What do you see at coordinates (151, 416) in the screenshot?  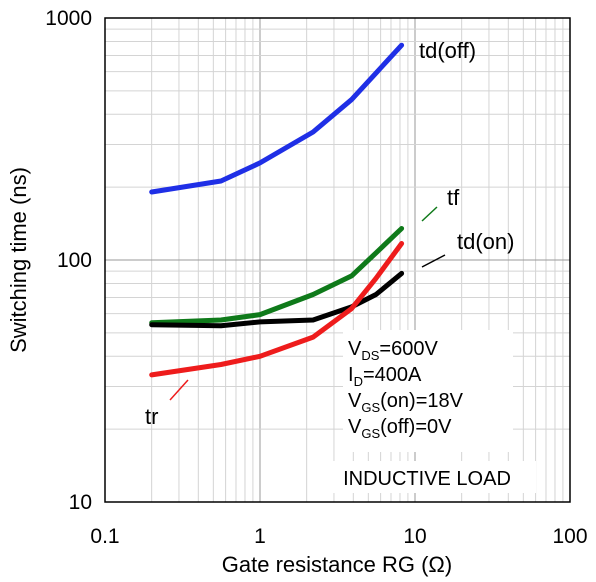 I see `series-label-tr: tr` at bounding box center [151, 416].